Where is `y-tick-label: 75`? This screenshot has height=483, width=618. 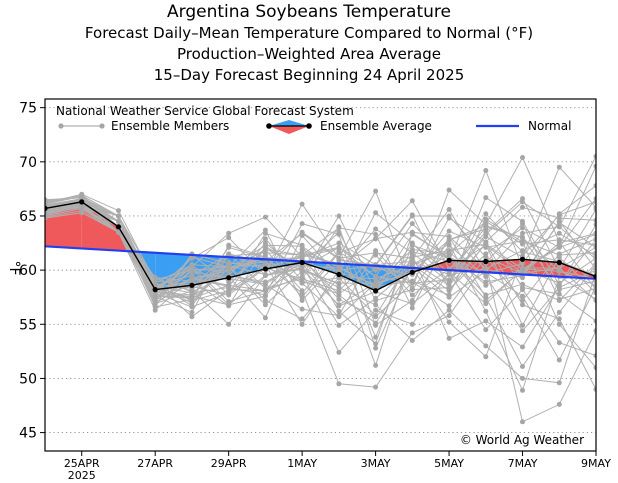 y-tick-label: 75 is located at coordinates (28, 109).